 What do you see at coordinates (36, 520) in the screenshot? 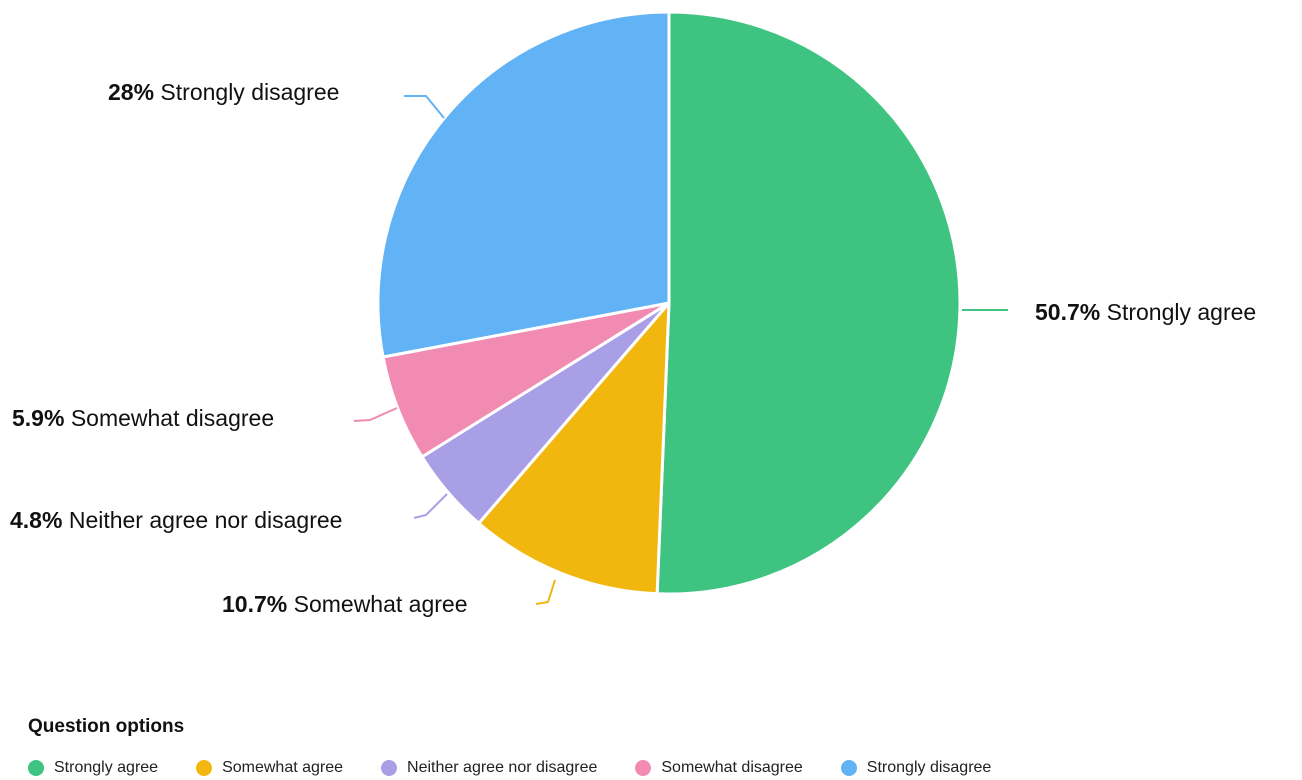
I see `slice-label-value: 4.8%` at bounding box center [36, 520].